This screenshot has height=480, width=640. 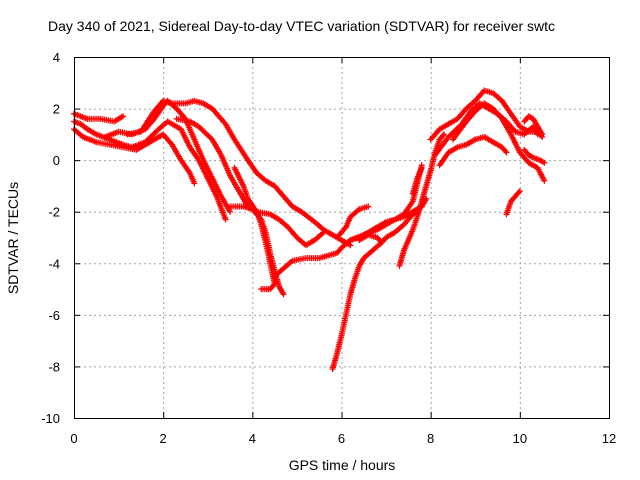 I want to click on y-tick-label: -2, so click(x=54, y=212).